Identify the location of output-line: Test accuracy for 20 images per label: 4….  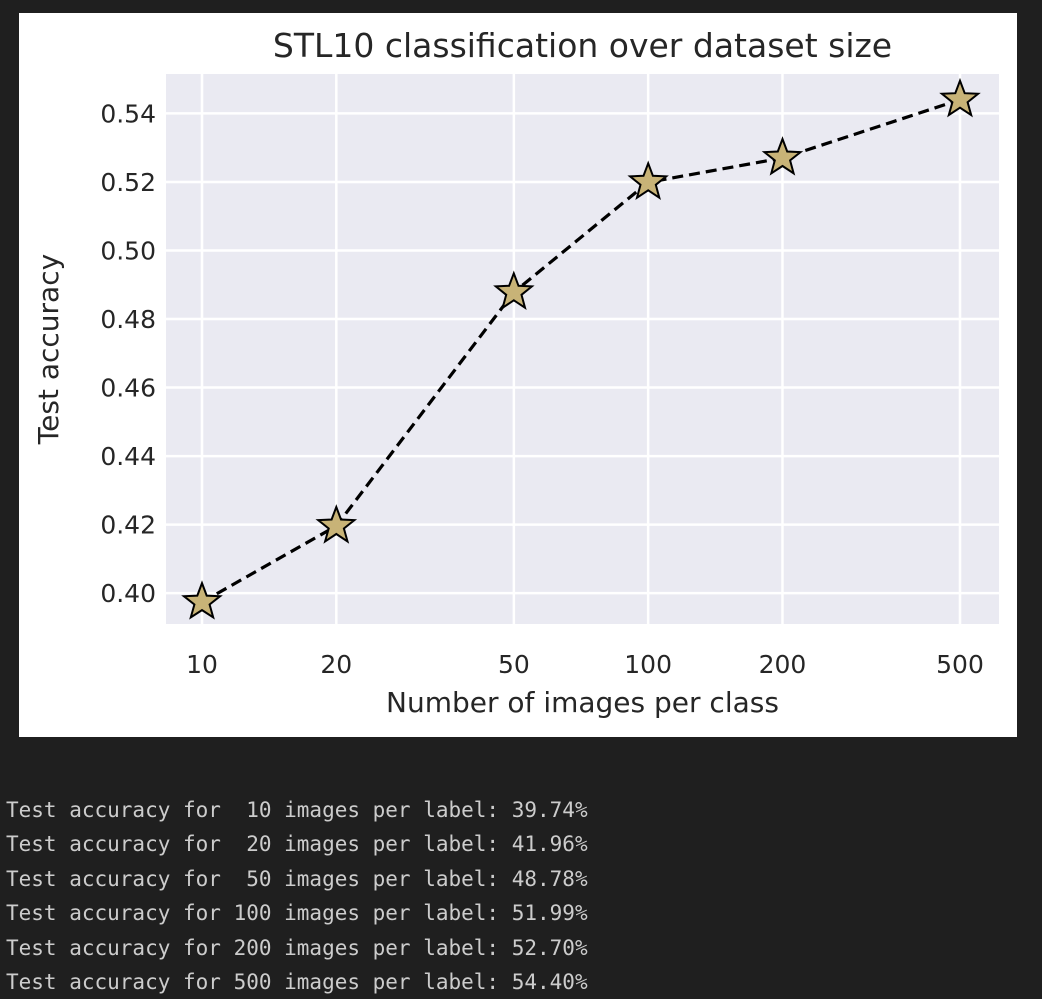
(297, 844).